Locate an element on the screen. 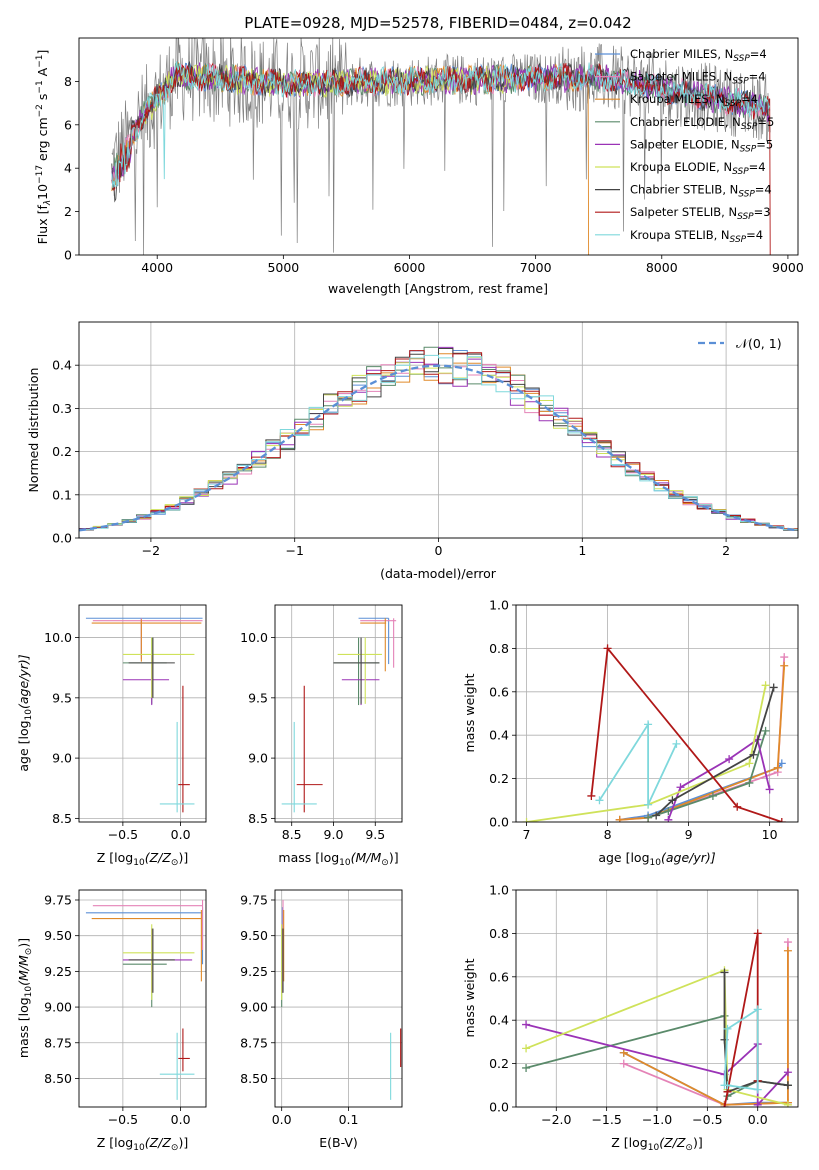 The height and width of the screenshot is (1170, 819). y-axis-label: Flux [fλ10−17 erg cm−2 s−1 A−1] is located at coordinates (44, 147).